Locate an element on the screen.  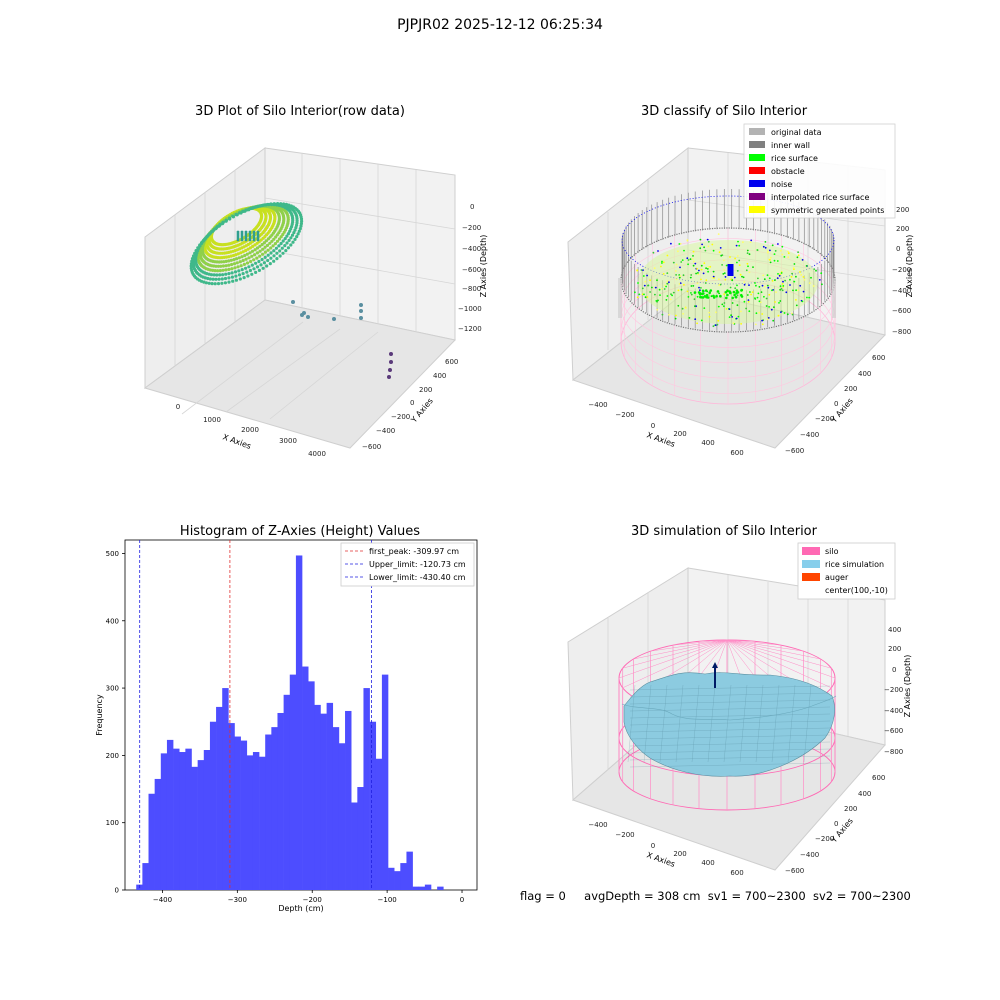
figure-title: PJPJR02 2025-12-12 06:25:34 is located at coordinates (500, 25).